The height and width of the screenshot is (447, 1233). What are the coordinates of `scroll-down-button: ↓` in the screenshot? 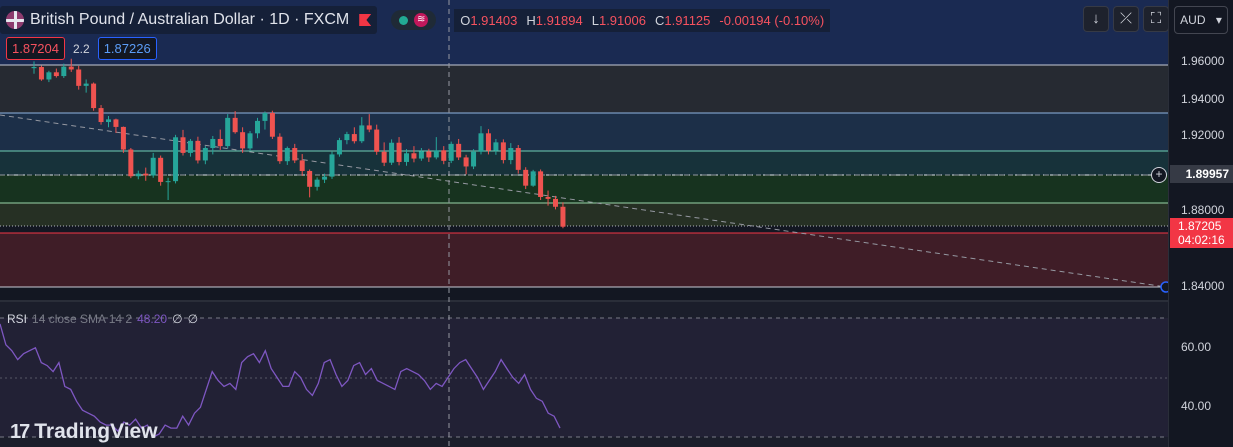 It's located at (1096, 19).